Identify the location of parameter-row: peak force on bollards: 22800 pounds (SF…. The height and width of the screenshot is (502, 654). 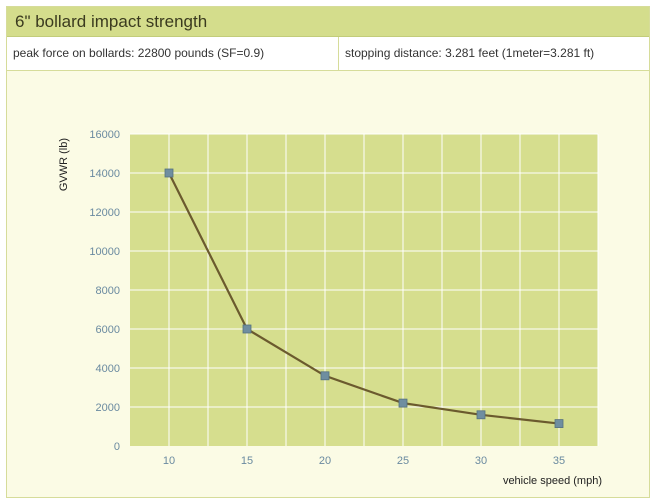
(328, 54).